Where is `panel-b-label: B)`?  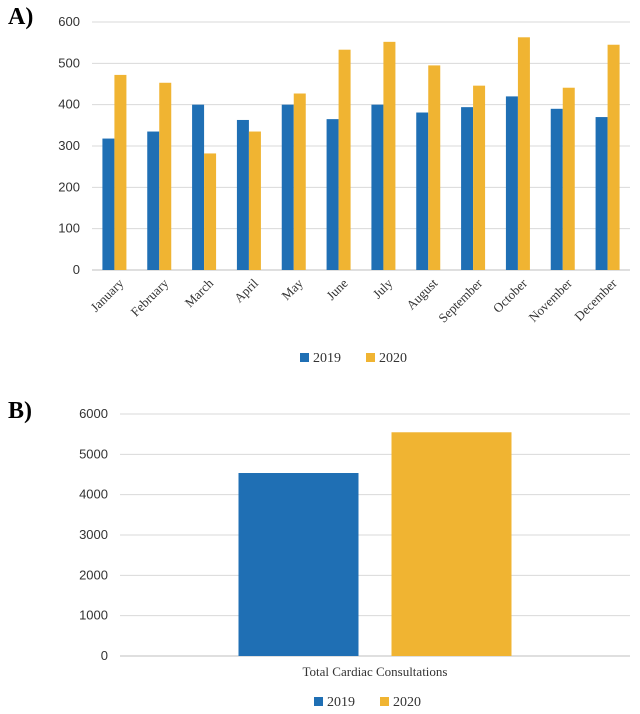 panel-b-label: B) is located at coordinates (20, 411).